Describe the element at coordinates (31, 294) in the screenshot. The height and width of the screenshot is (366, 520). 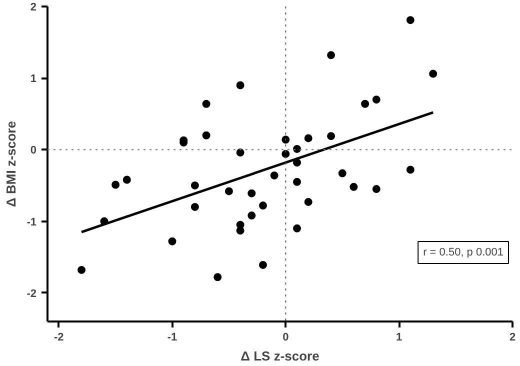
I see `y-tick-label: -2` at that location.